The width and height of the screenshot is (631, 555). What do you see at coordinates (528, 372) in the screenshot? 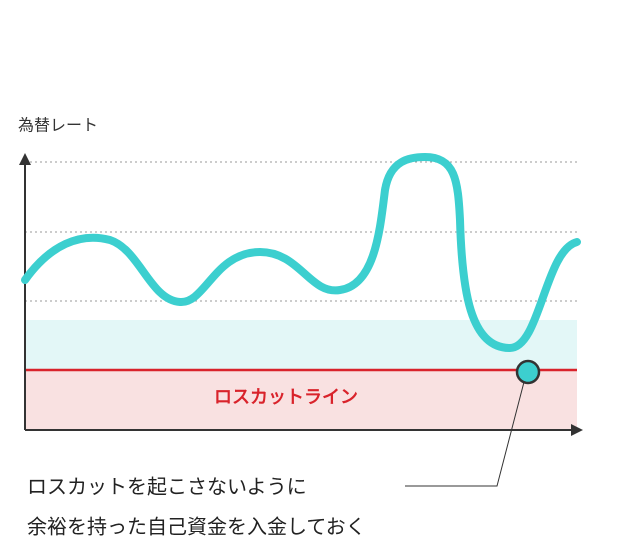
I see `loss-cut-point` at bounding box center [528, 372].